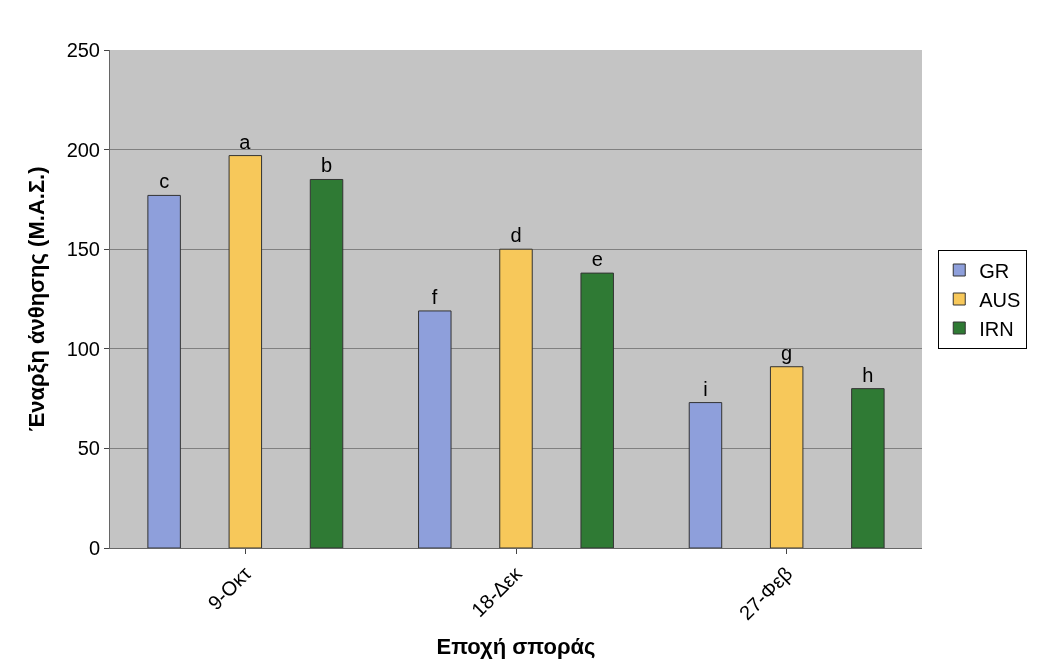 This screenshot has height=668, width=1062. Describe the element at coordinates (88, 448) in the screenshot. I see `y-tick-label: 50` at that location.